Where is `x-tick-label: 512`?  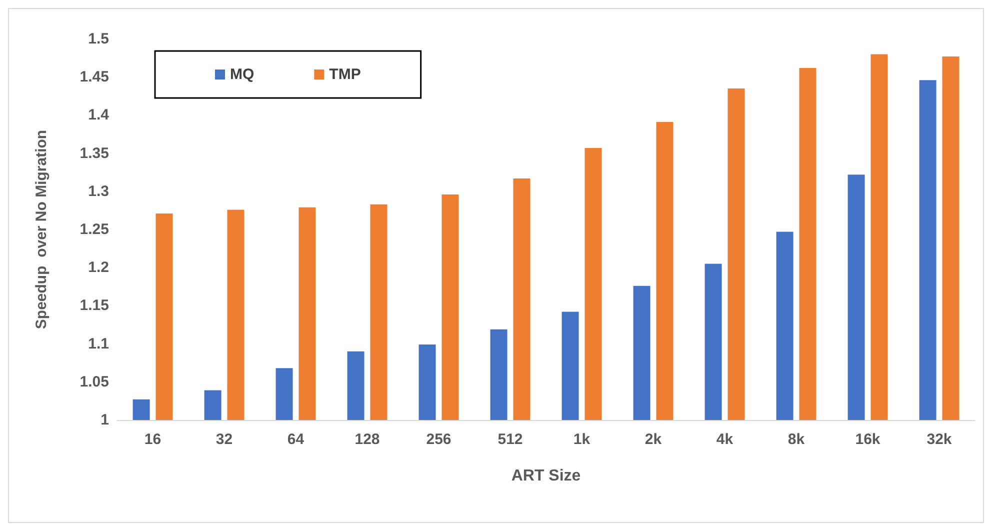
x-tick-label: 512 is located at coordinates (510, 439).